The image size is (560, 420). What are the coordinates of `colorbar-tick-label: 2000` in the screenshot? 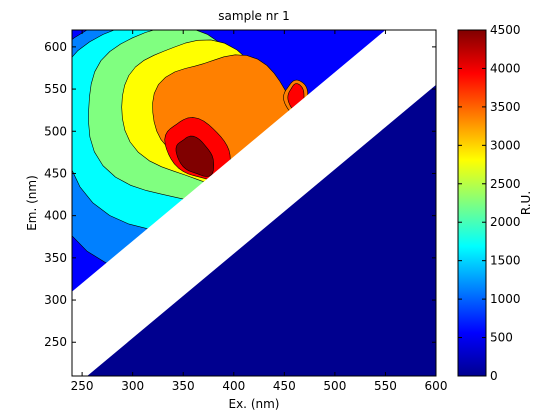 It's located at (505, 222).